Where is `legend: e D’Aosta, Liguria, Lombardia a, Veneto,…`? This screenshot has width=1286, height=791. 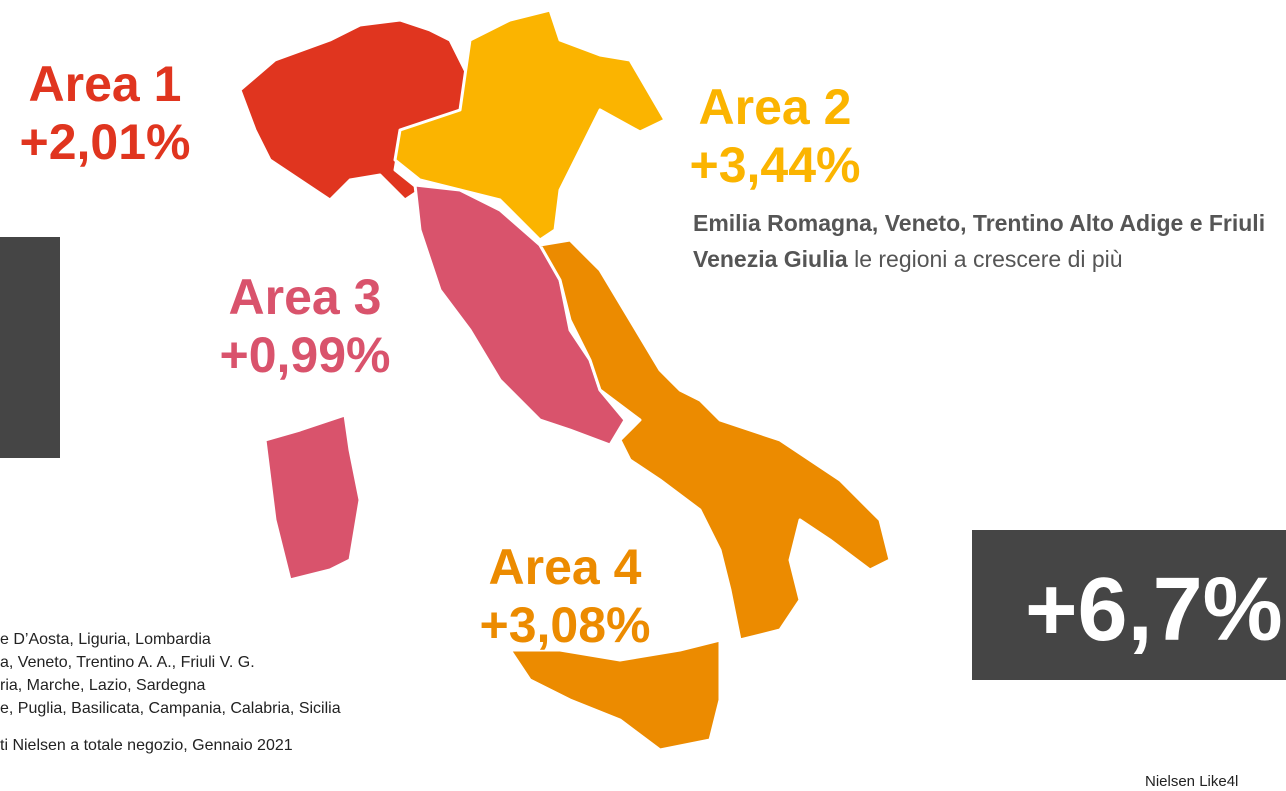
legend: e D’Aosta, Liguria, Lombardia a, Veneto,… is located at coordinates (170, 674).